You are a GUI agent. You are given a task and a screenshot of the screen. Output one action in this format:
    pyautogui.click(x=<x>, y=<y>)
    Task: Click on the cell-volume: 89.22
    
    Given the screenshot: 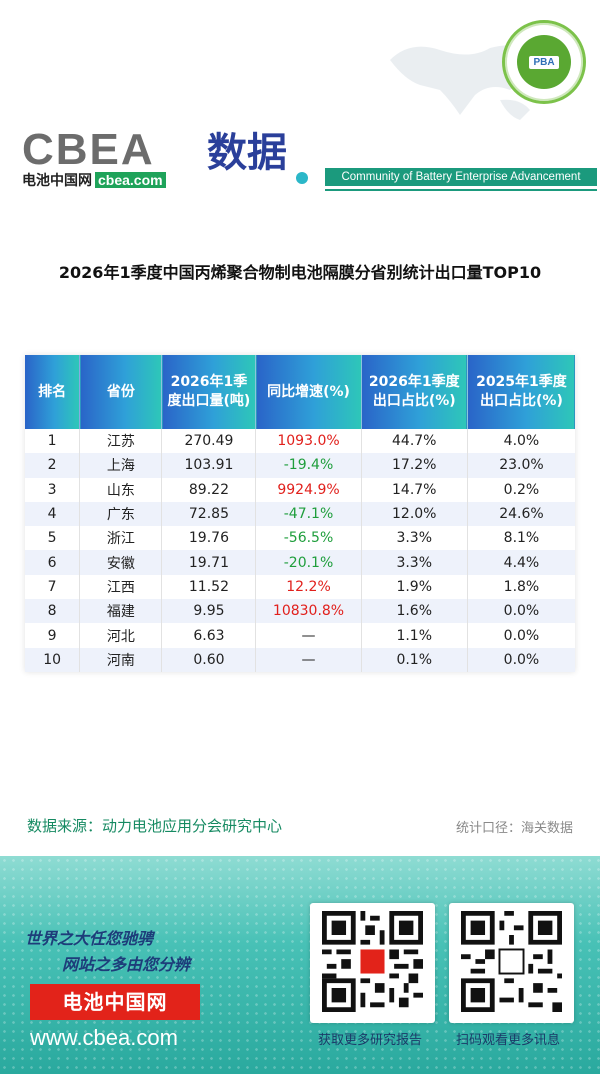 What is the action you would take?
    pyautogui.click(x=208, y=489)
    